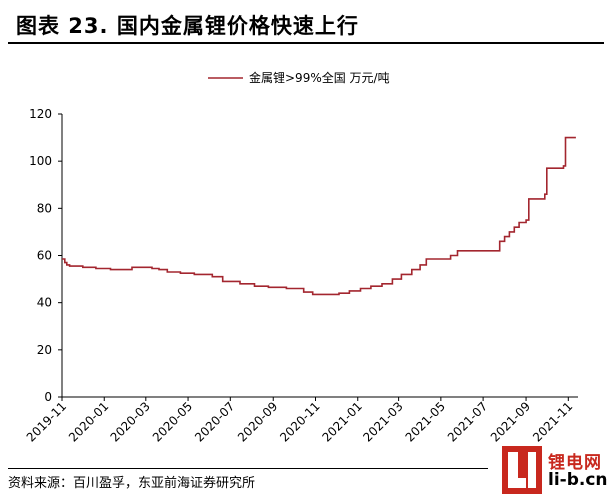 This screenshot has height=497, width=612. What do you see at coordinates (522, 470) in the screenshot?
I see `logo-mark-icon` at bounding box center [522, 470].